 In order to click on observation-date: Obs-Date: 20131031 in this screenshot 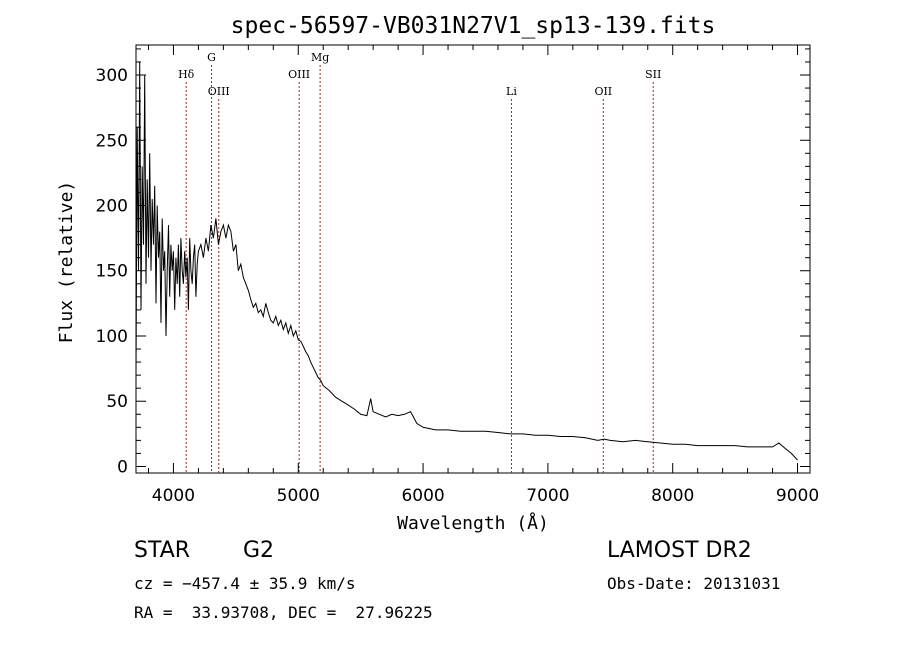, I will do `click(694, 583)`.